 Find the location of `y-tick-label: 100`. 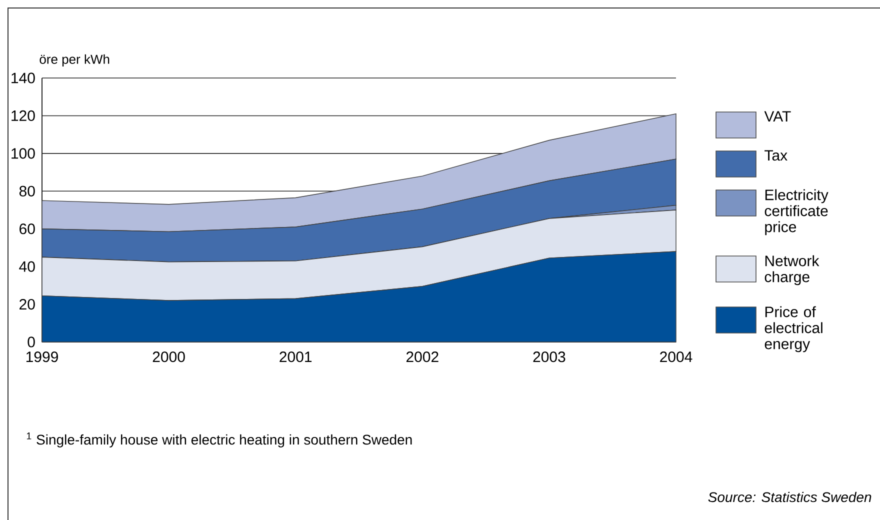

y-tick-label: 100 is located at coordinates (23, 153).